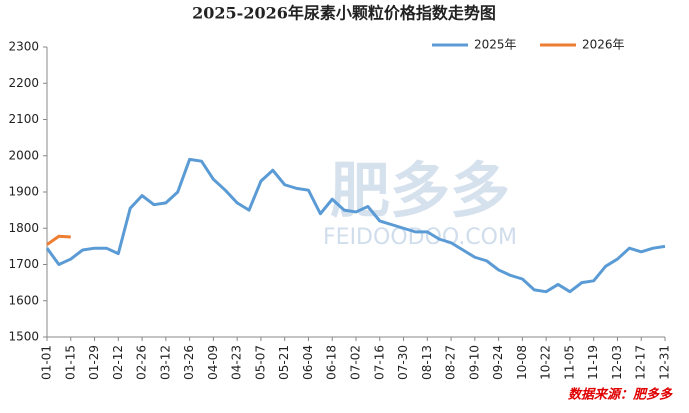  What do you see at coordinates (427, 362) in the screenshot?
I see `x-tick-label: 08-13` at bounding box center [427, 362].